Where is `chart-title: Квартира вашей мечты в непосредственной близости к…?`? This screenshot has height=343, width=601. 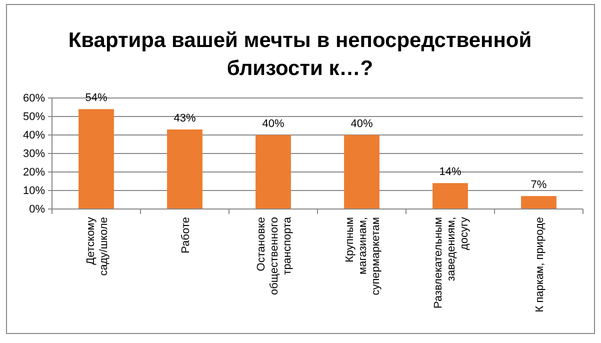
chart-title: Квартира вашей мечты в непосредственной близости к…? is located at coordinates (300, 54).